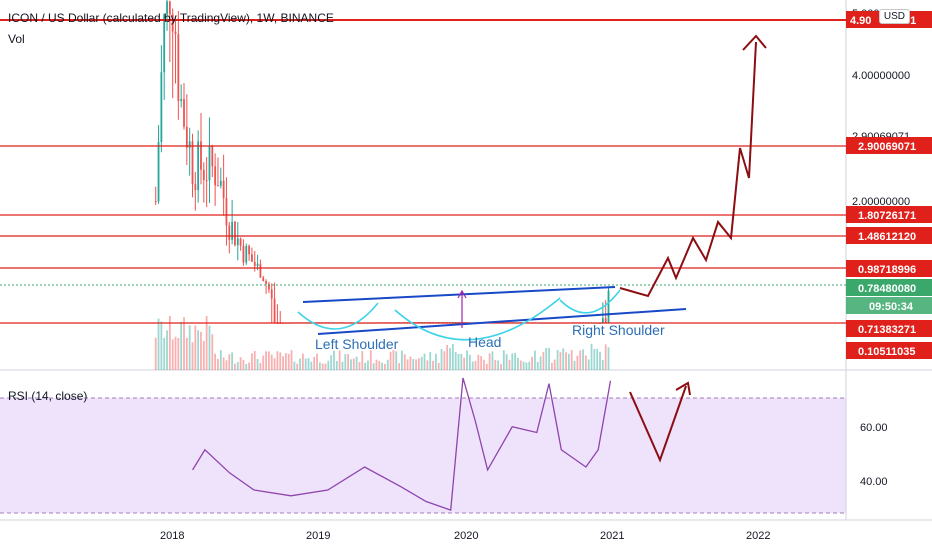  Describe the element at coordinates (860, 21) in the screenshot. I see `svg-text: 4.90` at that location.